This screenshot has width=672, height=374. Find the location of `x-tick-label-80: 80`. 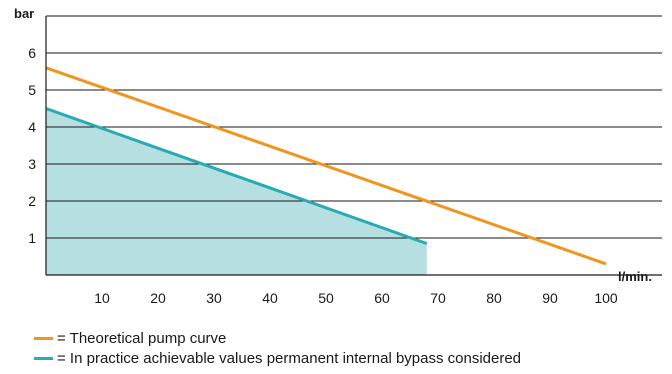

x-tick-label-80: 80 is located at coordinates (494, 298).